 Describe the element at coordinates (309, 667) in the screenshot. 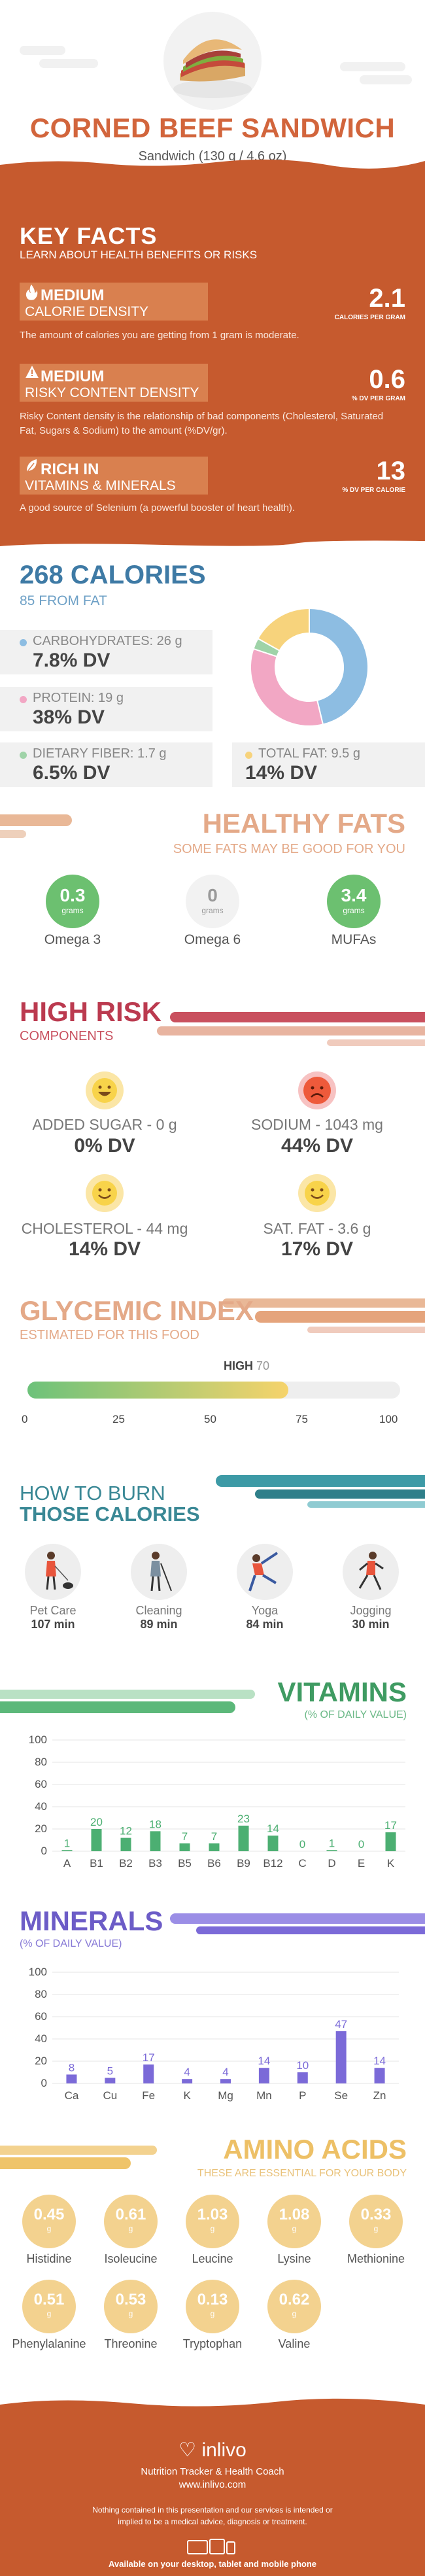

I see `macro-donut-chart` at that location.